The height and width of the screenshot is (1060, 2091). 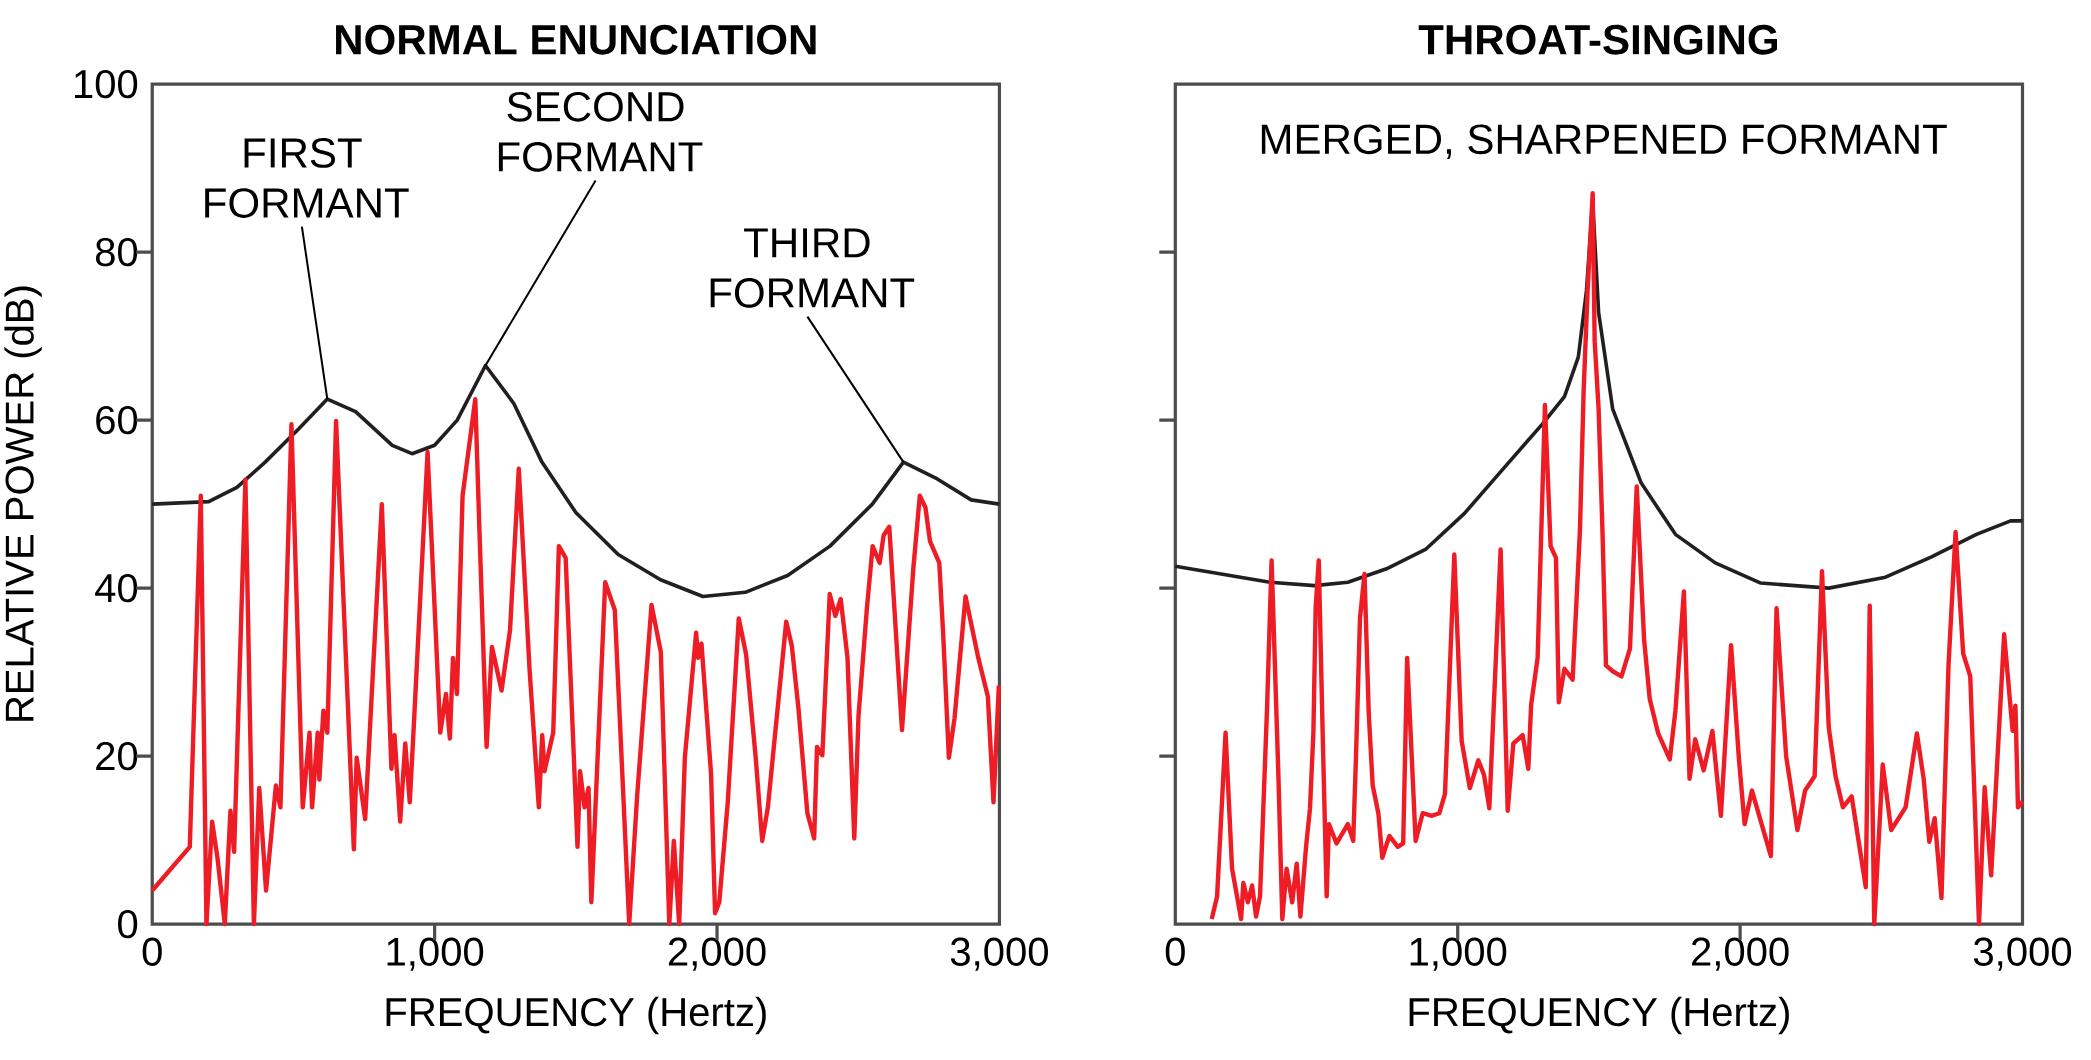 What do you see at coordinates (1597, 39) in the screenshot?
I see `chart-title: THROAT-SINGING` at bounding box center [1597, 39].